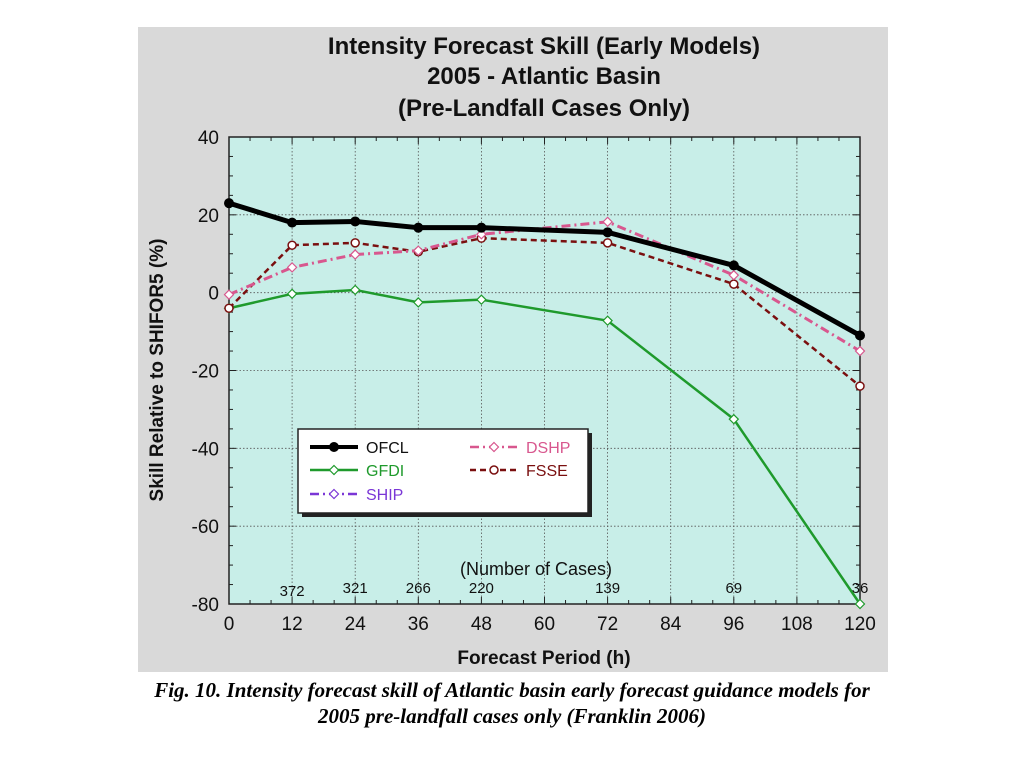 The width and height of the screenshot is (1024, 768). Describe the element at coordinates (544, 46) in the screenshot. I see `chart-title-line-1: Intensity Forecast Skill (Early Models)` at that location.